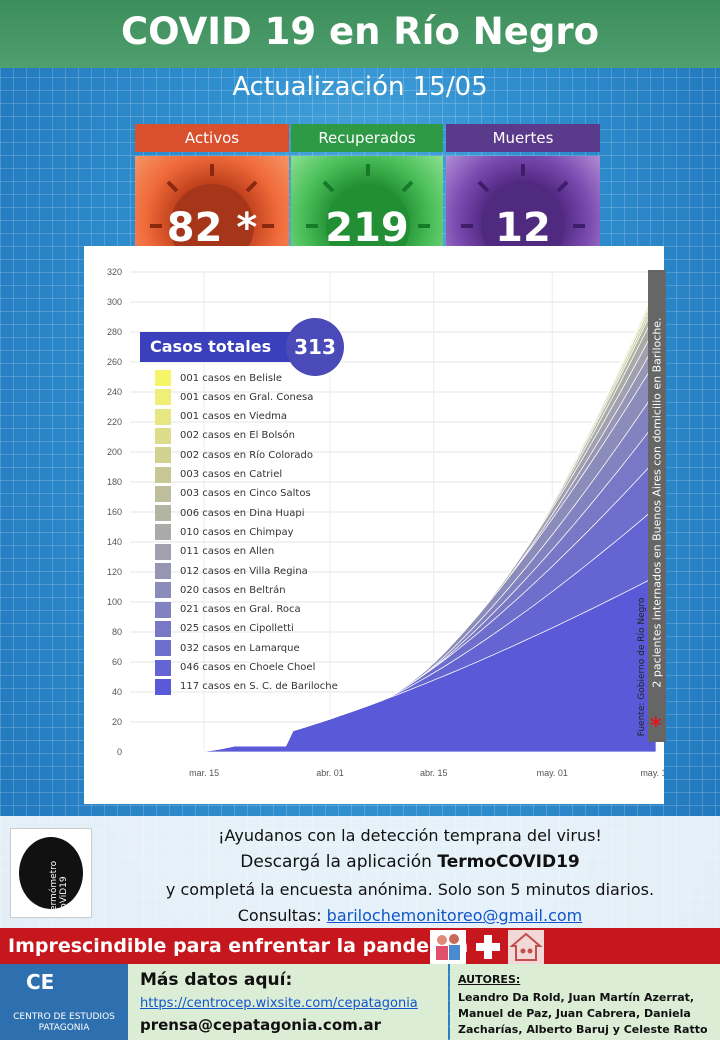 This screenshot has width=720, height=1040. I want to click on recovered-count: 219, so click(367, 228).